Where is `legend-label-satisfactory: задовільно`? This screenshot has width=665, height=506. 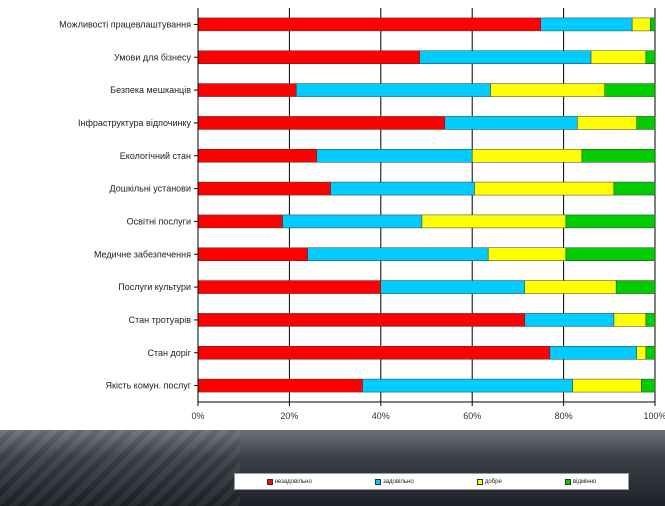
legend-label-satisfactory: задовільно is located at coordinates (398, 481).